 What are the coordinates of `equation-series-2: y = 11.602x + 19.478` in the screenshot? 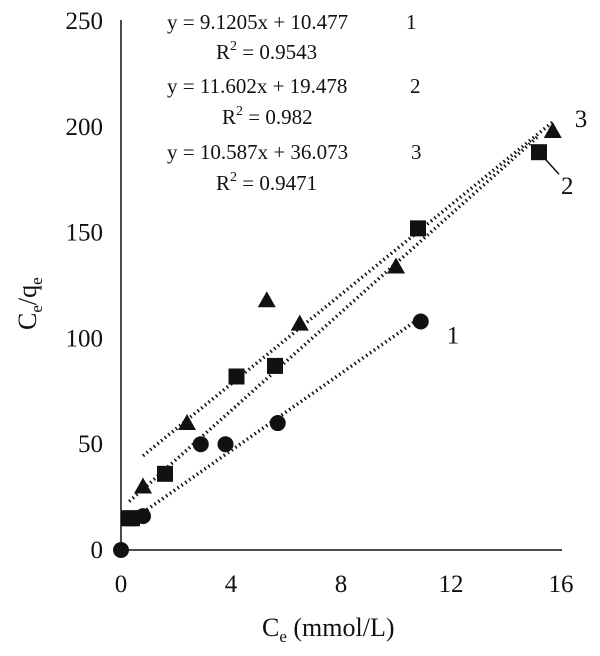 It's located at (257, 86).